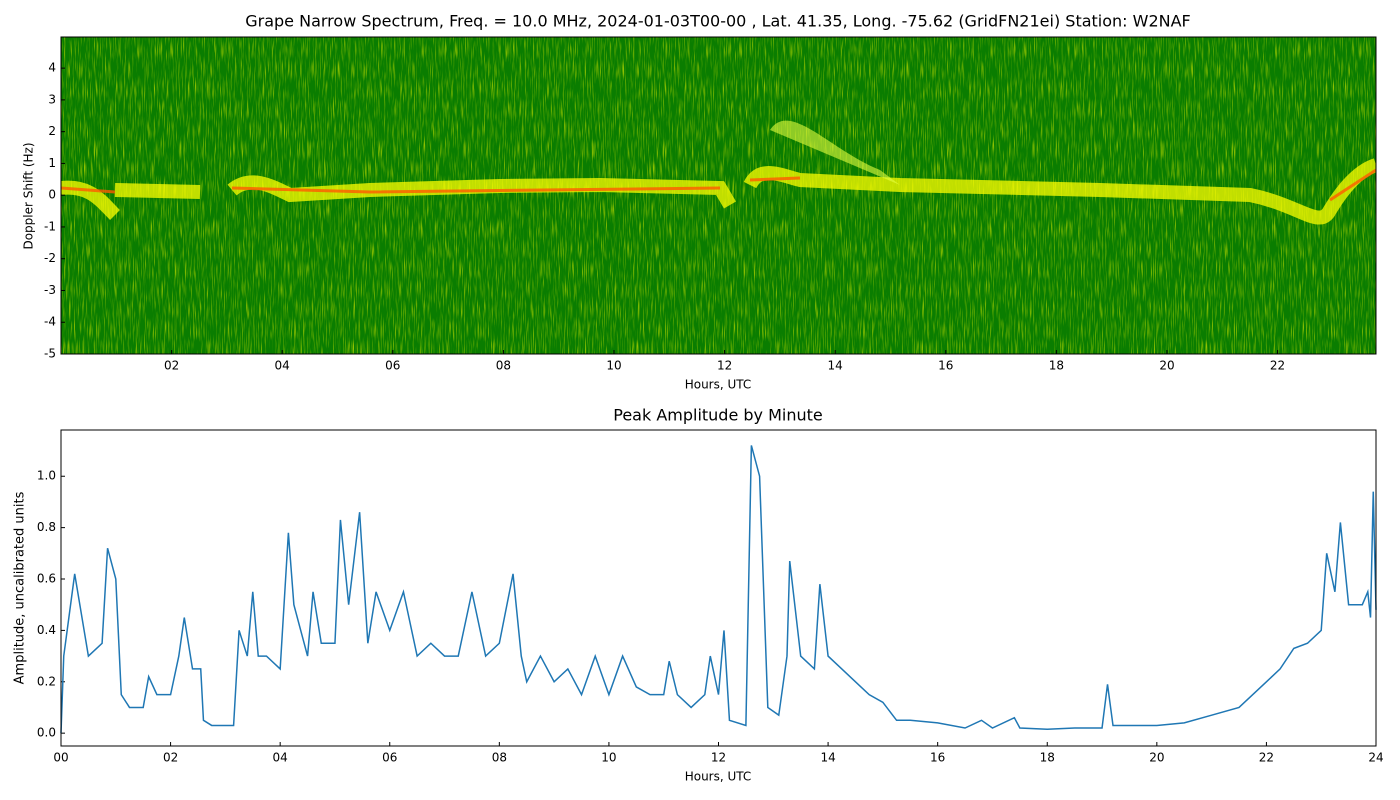 The image size is (1400, 800). What do you see at coordinates (52, 195) in the screenshot?
I see `y-tick-label: 0` at bounding box center [52, 195].